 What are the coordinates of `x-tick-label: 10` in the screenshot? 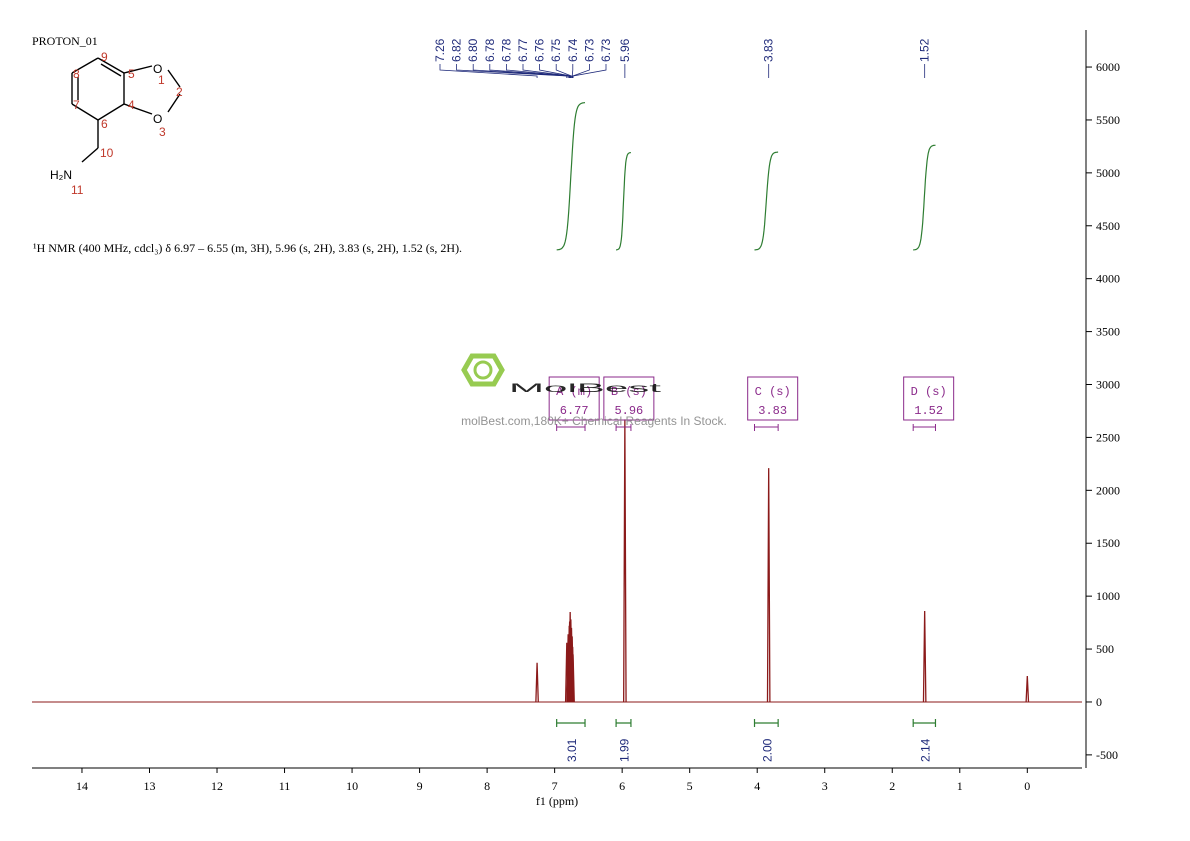 It's located at (352, 786).